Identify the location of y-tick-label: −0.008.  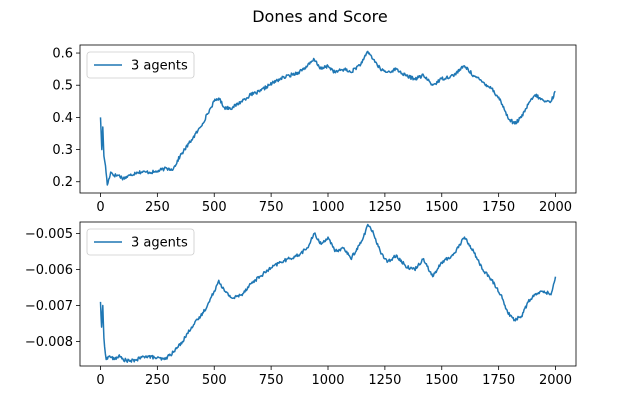
(49, 342).